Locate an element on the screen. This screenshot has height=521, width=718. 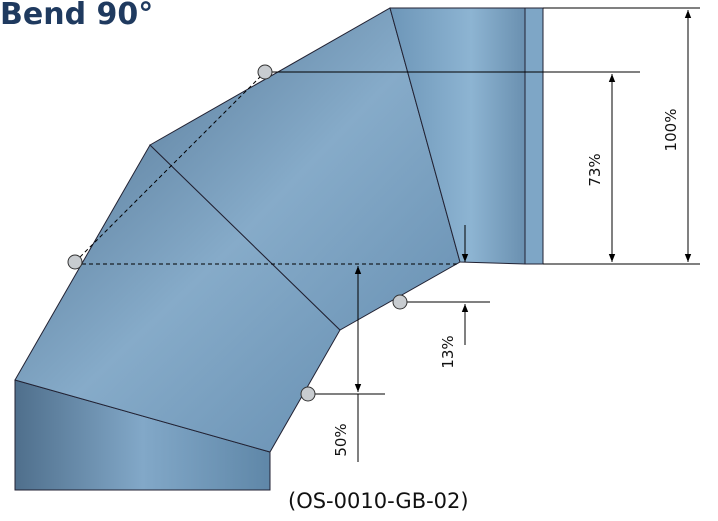
dimension-label: 13% is located at coordinates (448, 351).